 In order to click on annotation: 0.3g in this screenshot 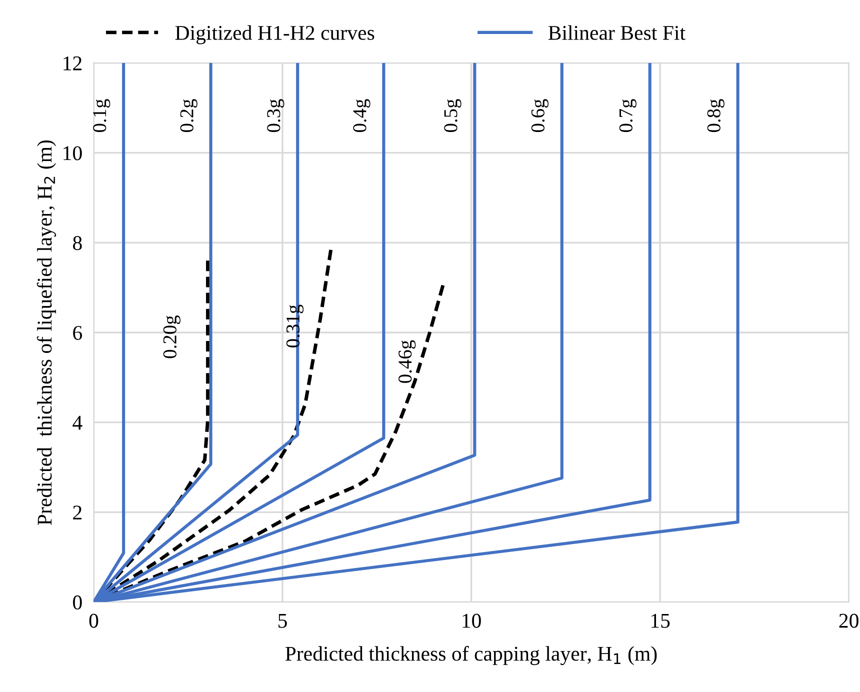, I will do `click(275, 115)`.